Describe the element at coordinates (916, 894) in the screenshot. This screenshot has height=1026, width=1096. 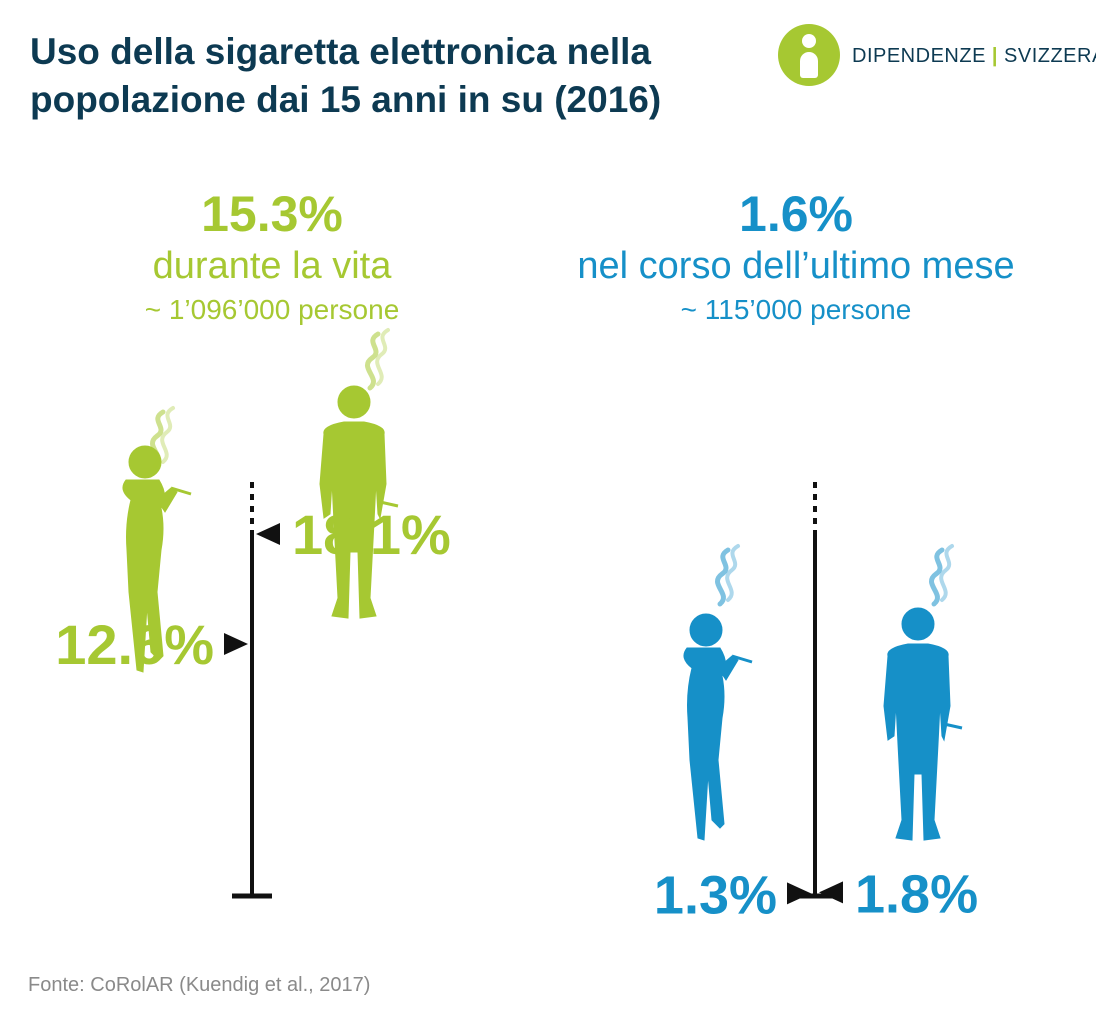
I see `data-label-uomini: 1.8%` at that location.